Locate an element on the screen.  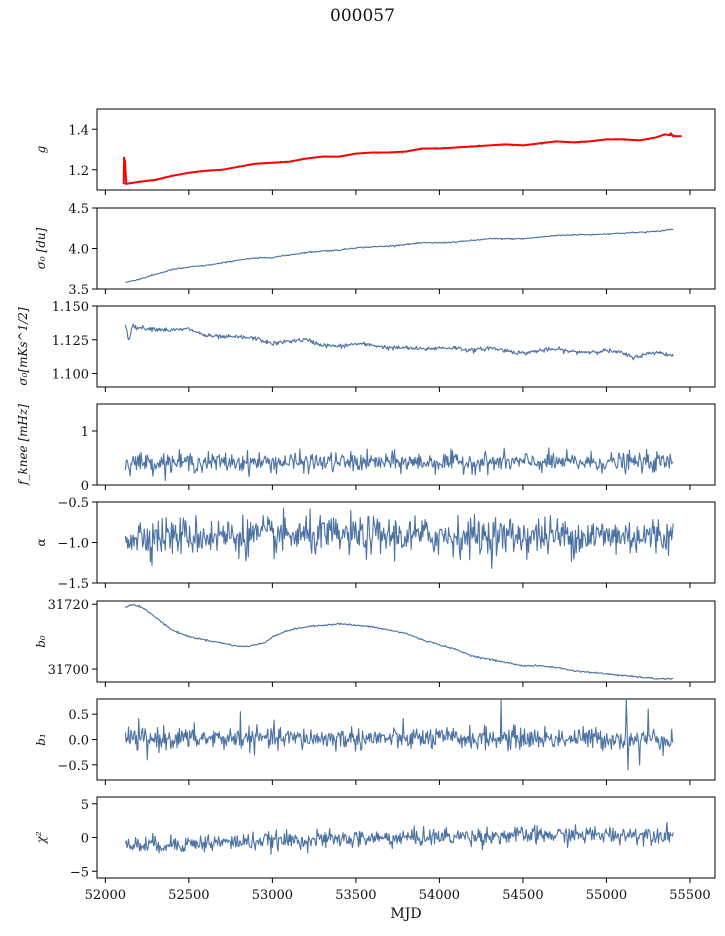
x-tick-label: 52000 is located at coordinates (105, 895).